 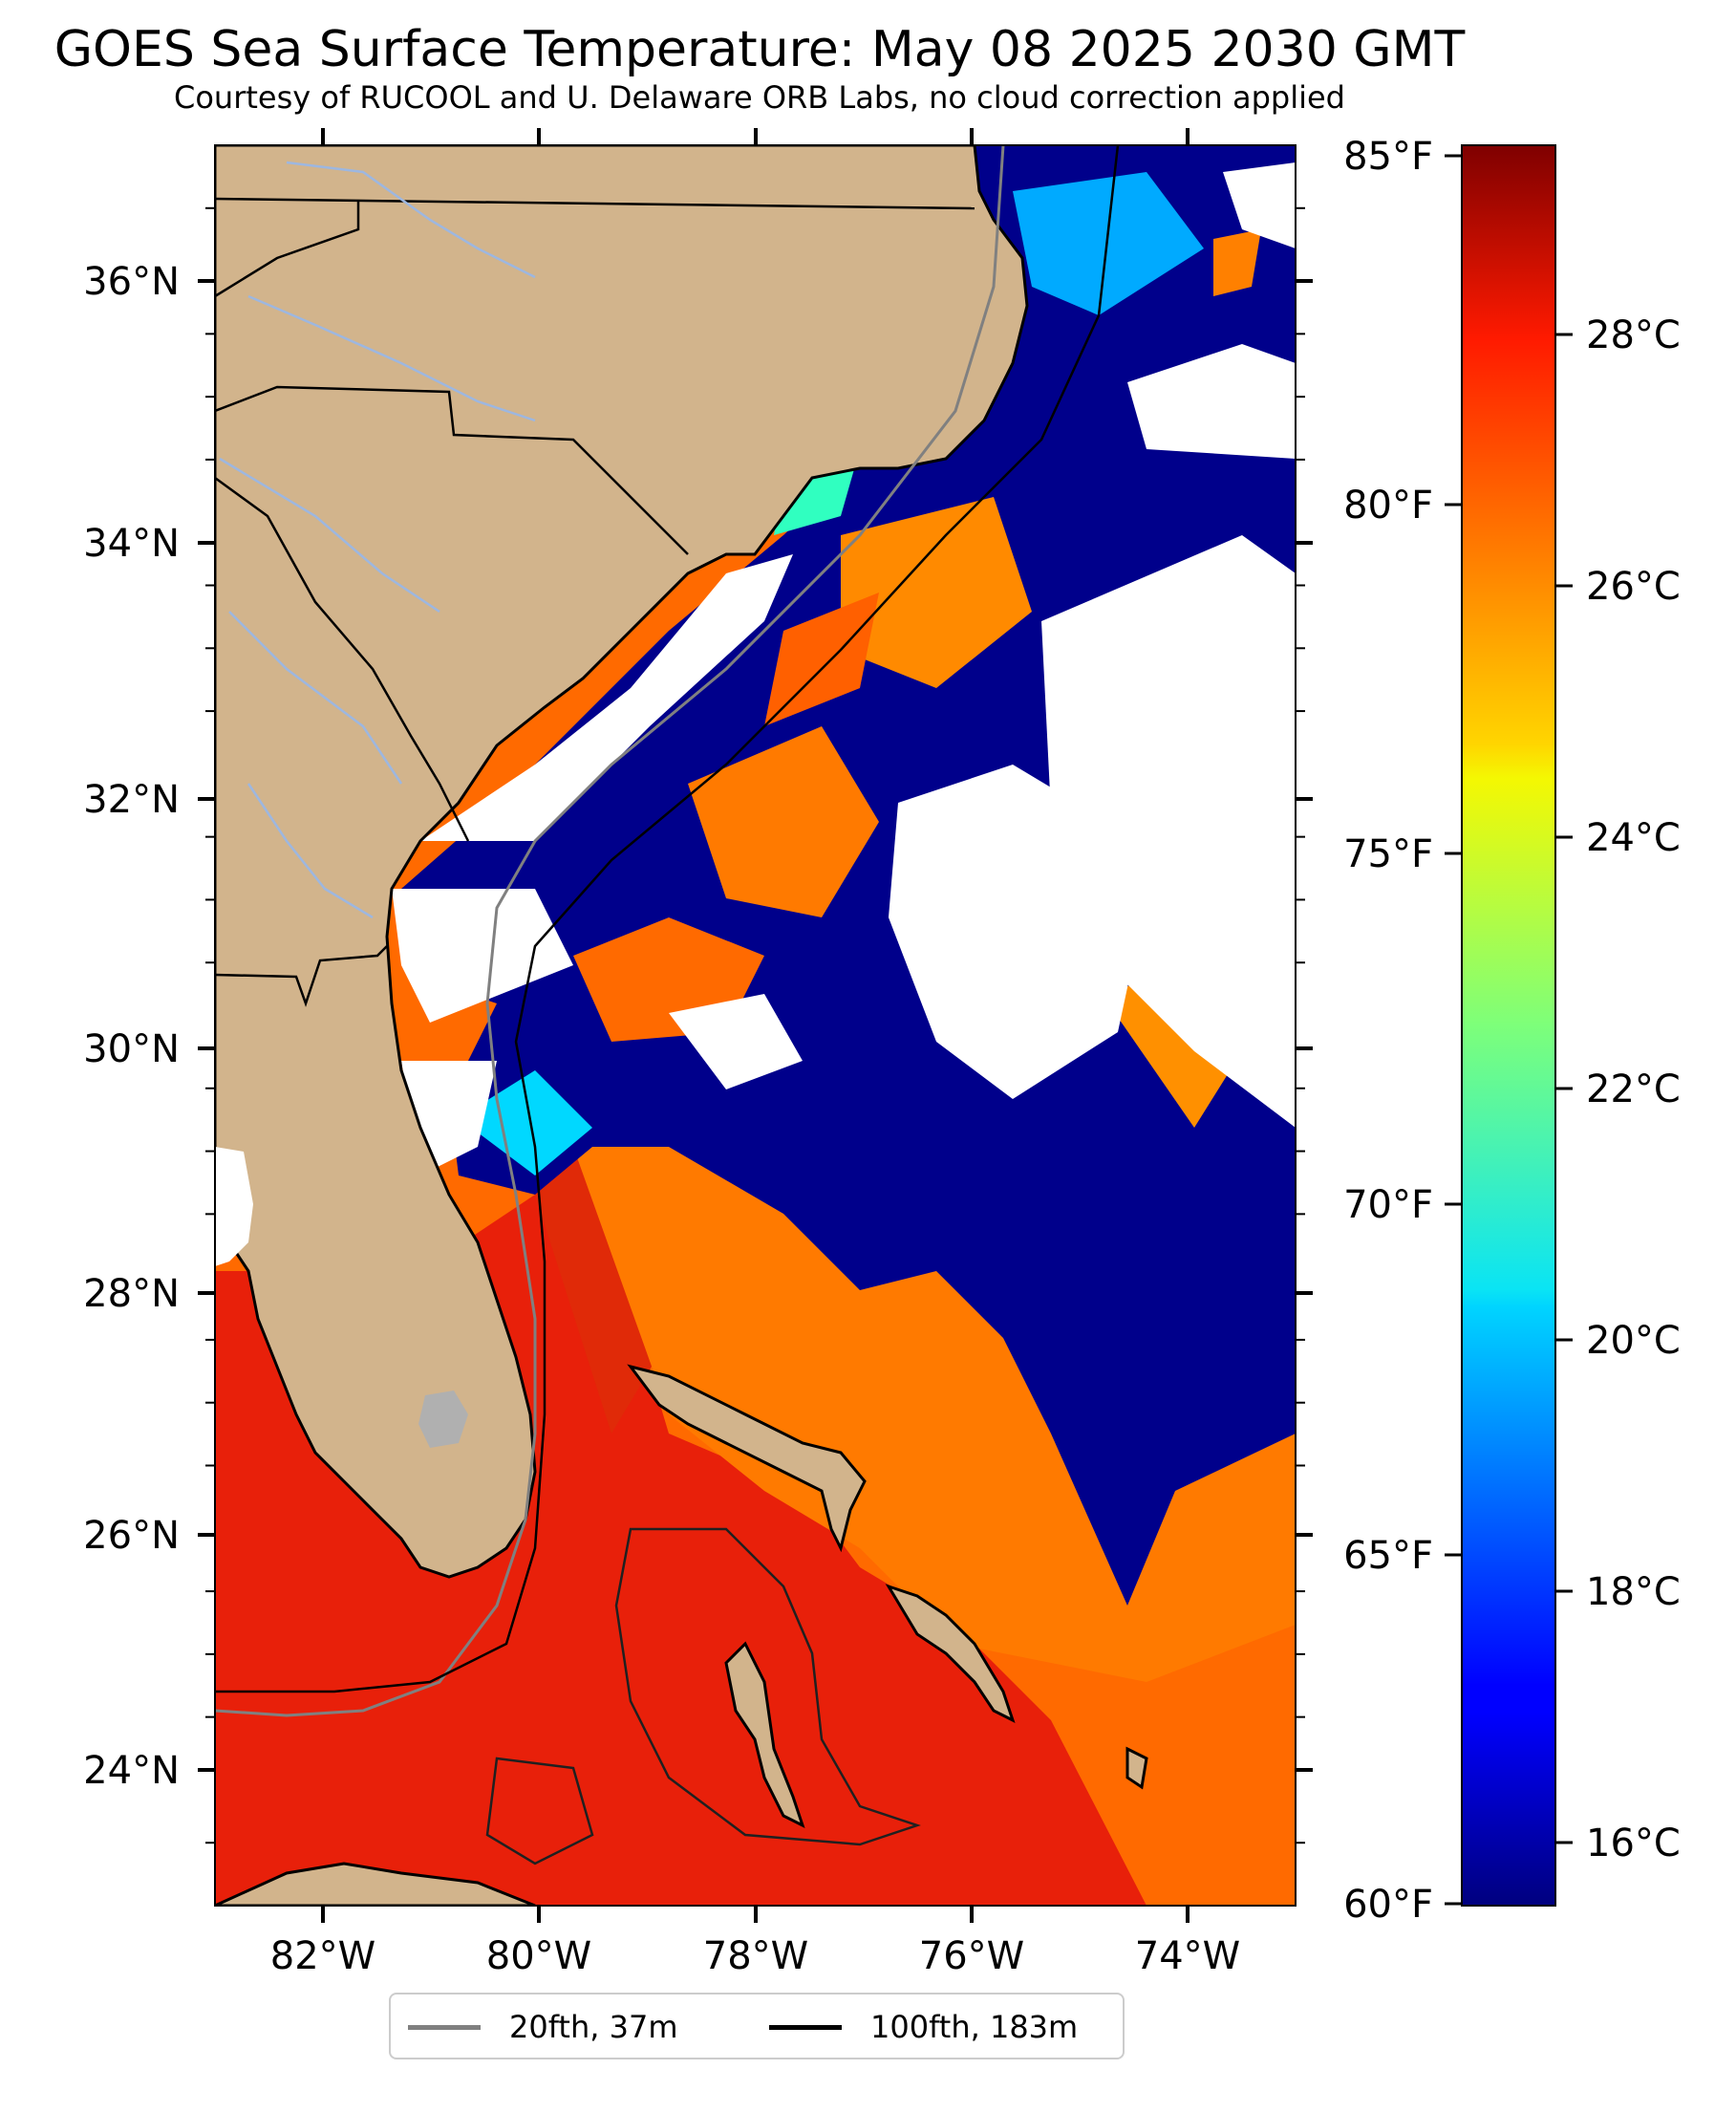 I want to click on lat-tick-30: 30°N, so click(x=698, y=1049).